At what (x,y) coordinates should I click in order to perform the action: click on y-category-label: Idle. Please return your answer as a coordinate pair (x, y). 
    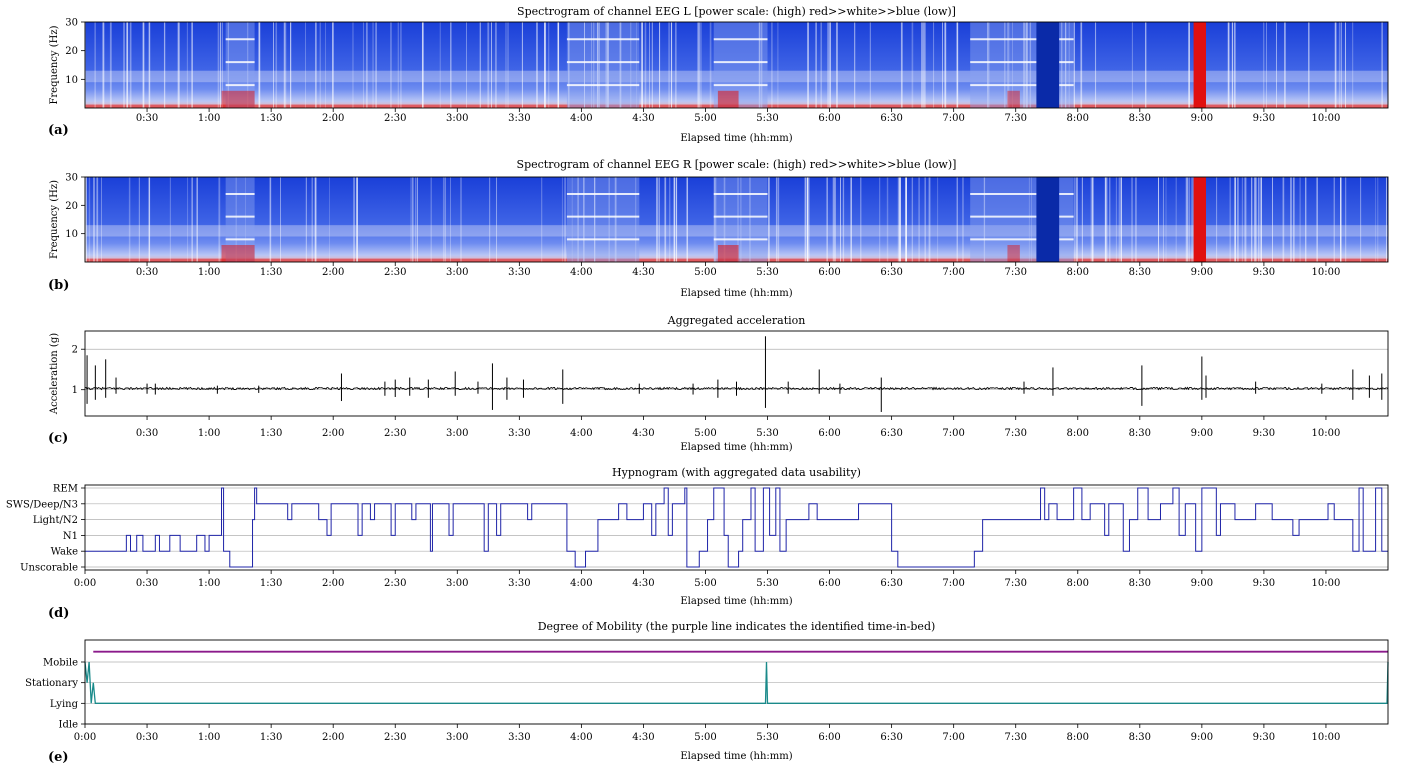
    Looking at the image, I should click on (69, 725).